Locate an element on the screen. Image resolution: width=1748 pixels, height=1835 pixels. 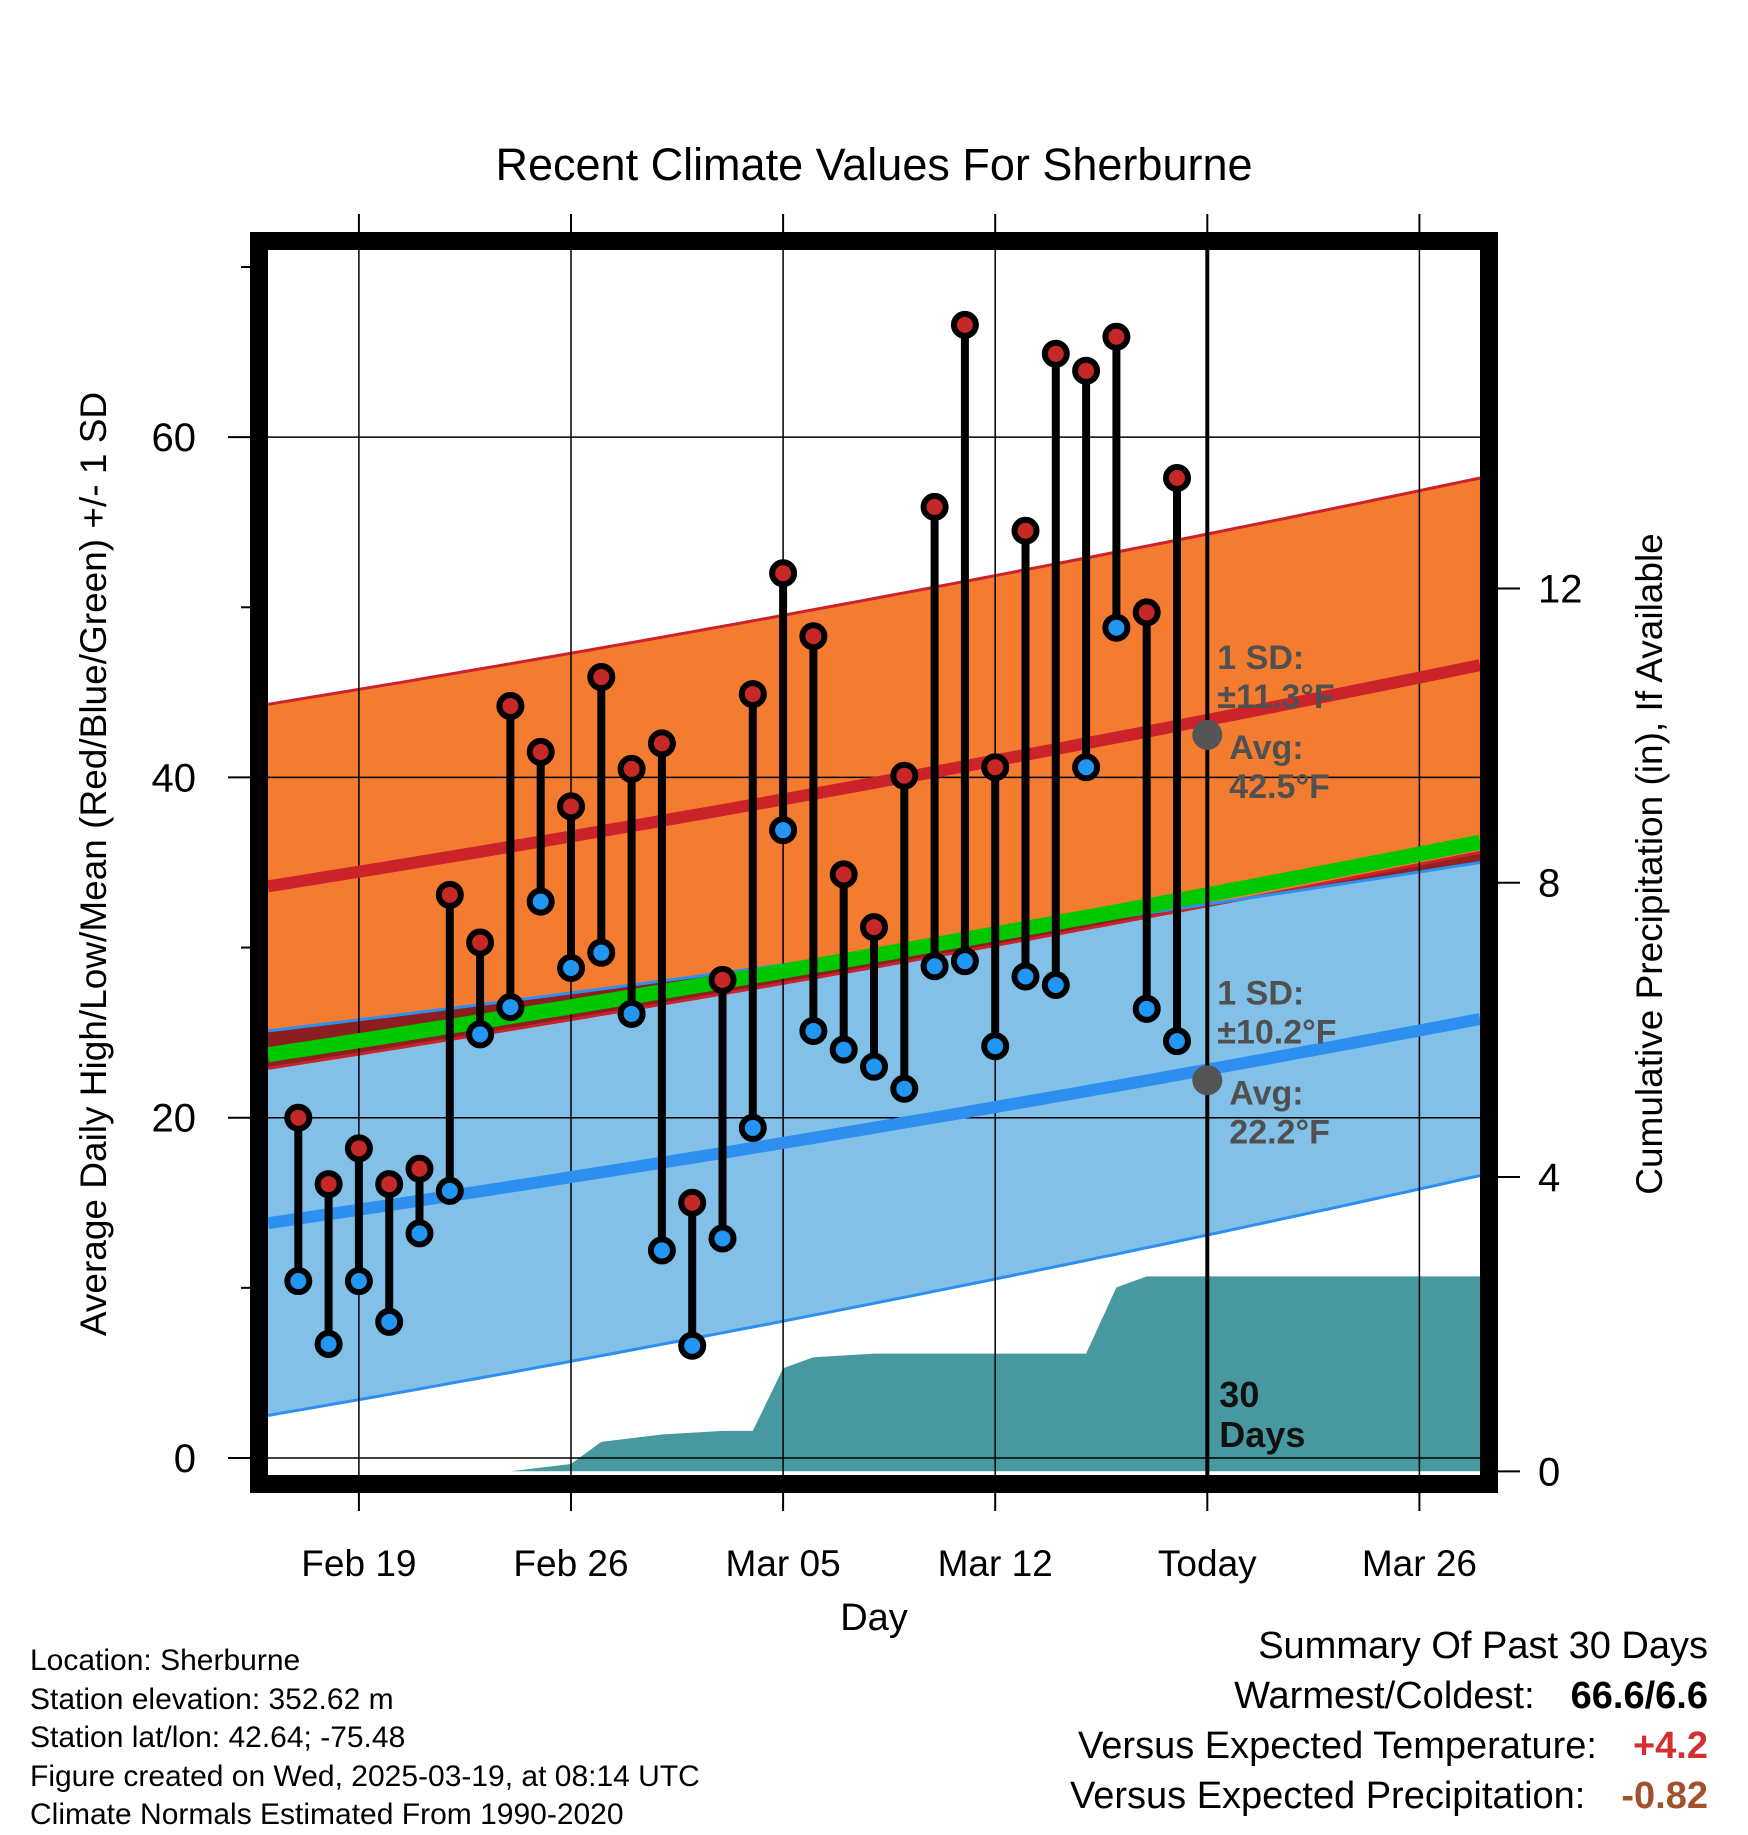
x-tick-label: Mar 12 is located at coordinates (995, 1563).